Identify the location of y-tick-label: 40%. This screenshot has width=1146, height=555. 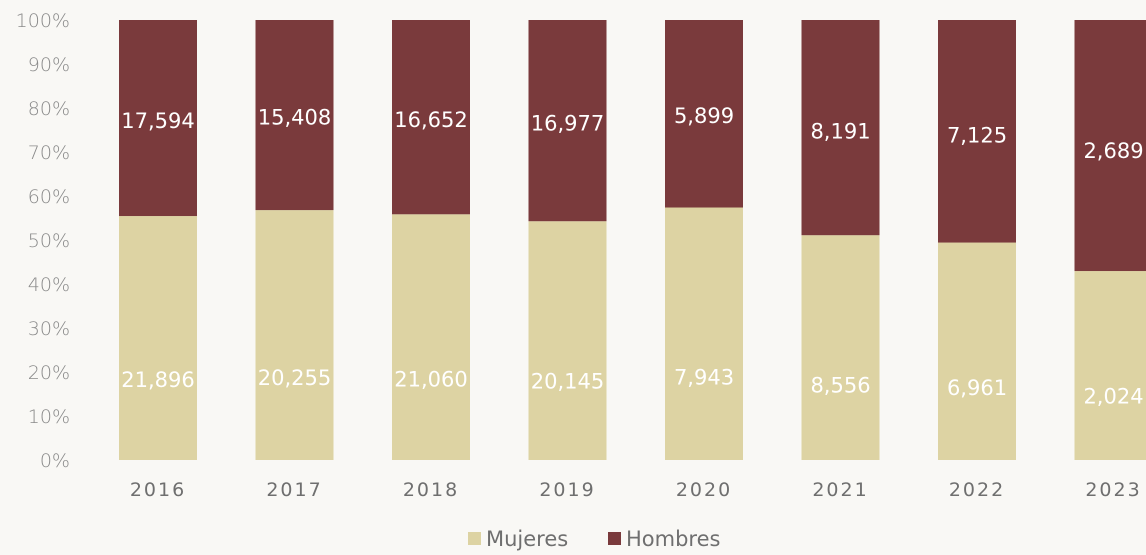
(49, 285).